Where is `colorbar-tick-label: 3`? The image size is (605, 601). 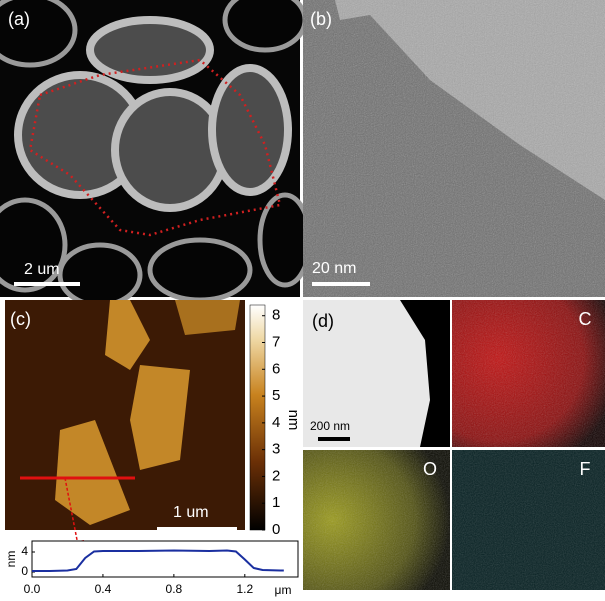 colorbar-tick-label: 3 is located at coordinates (276, 449).